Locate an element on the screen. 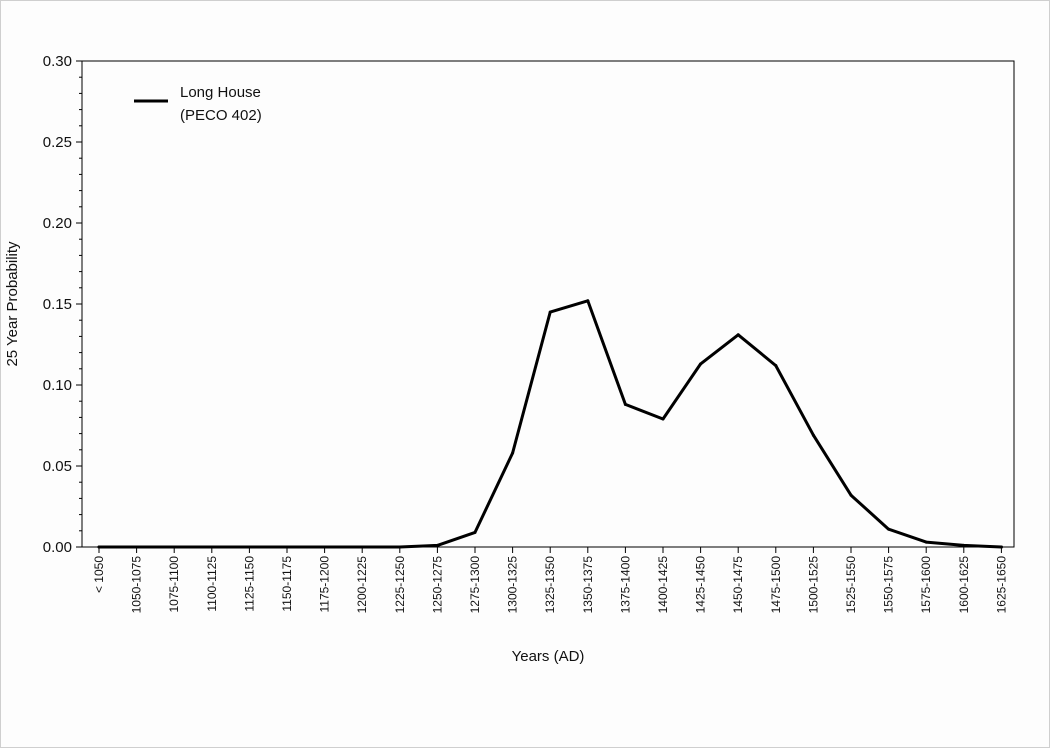 This screenshot has height=748, width=1050. x-tick-label-8: 1225-1250 is located at coordinates (400, 585).